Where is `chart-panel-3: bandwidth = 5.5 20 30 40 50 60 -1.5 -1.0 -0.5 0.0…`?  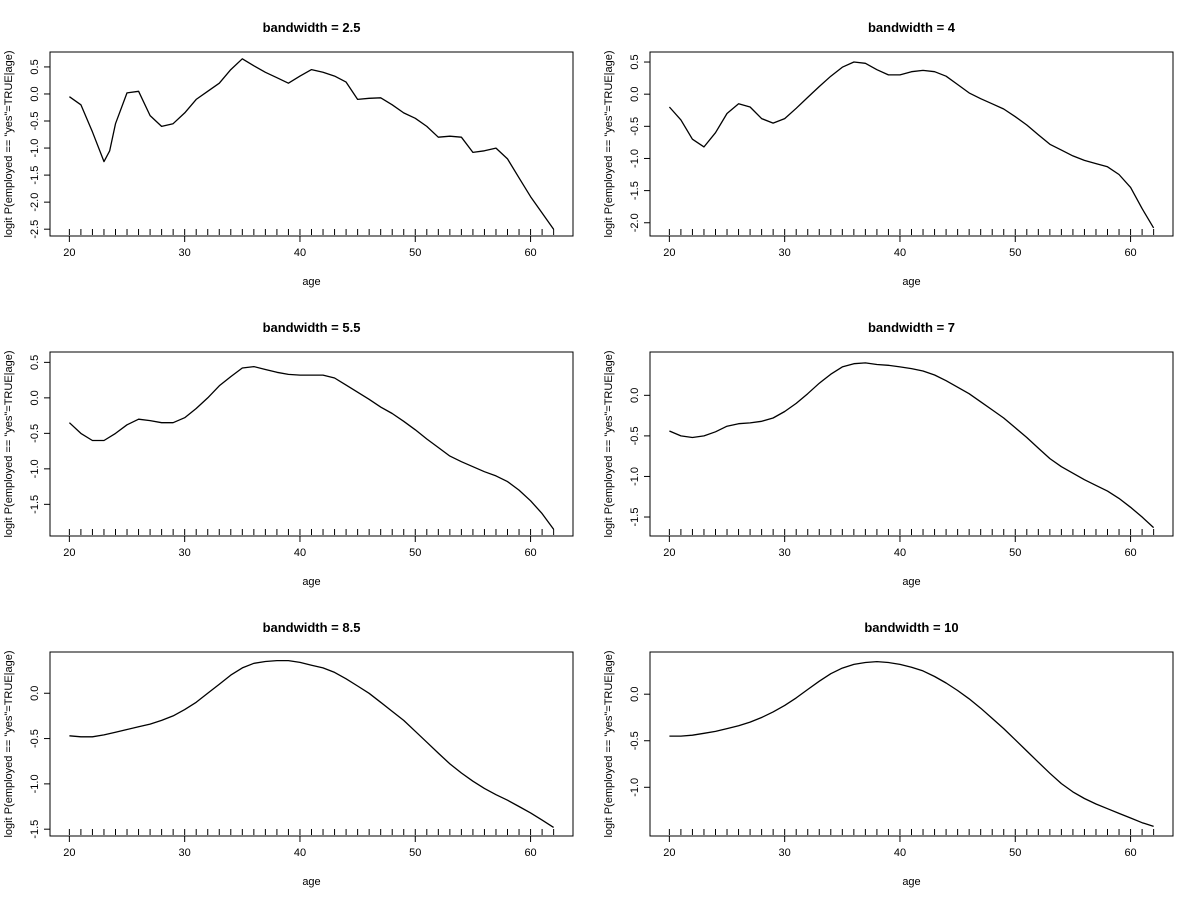
chart-panel-3: bandwidth = 5.5 20 30 40 50 60 -1.5 -1.0 -0.5 0.0… is located at coordinates (288, 454).